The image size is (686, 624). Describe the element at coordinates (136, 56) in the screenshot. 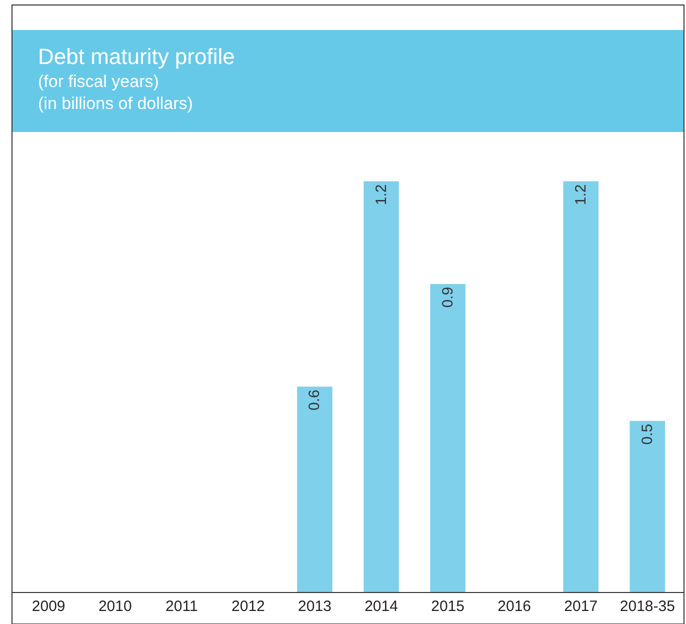

I see `chart-title: Debt maturity profile` at that location.